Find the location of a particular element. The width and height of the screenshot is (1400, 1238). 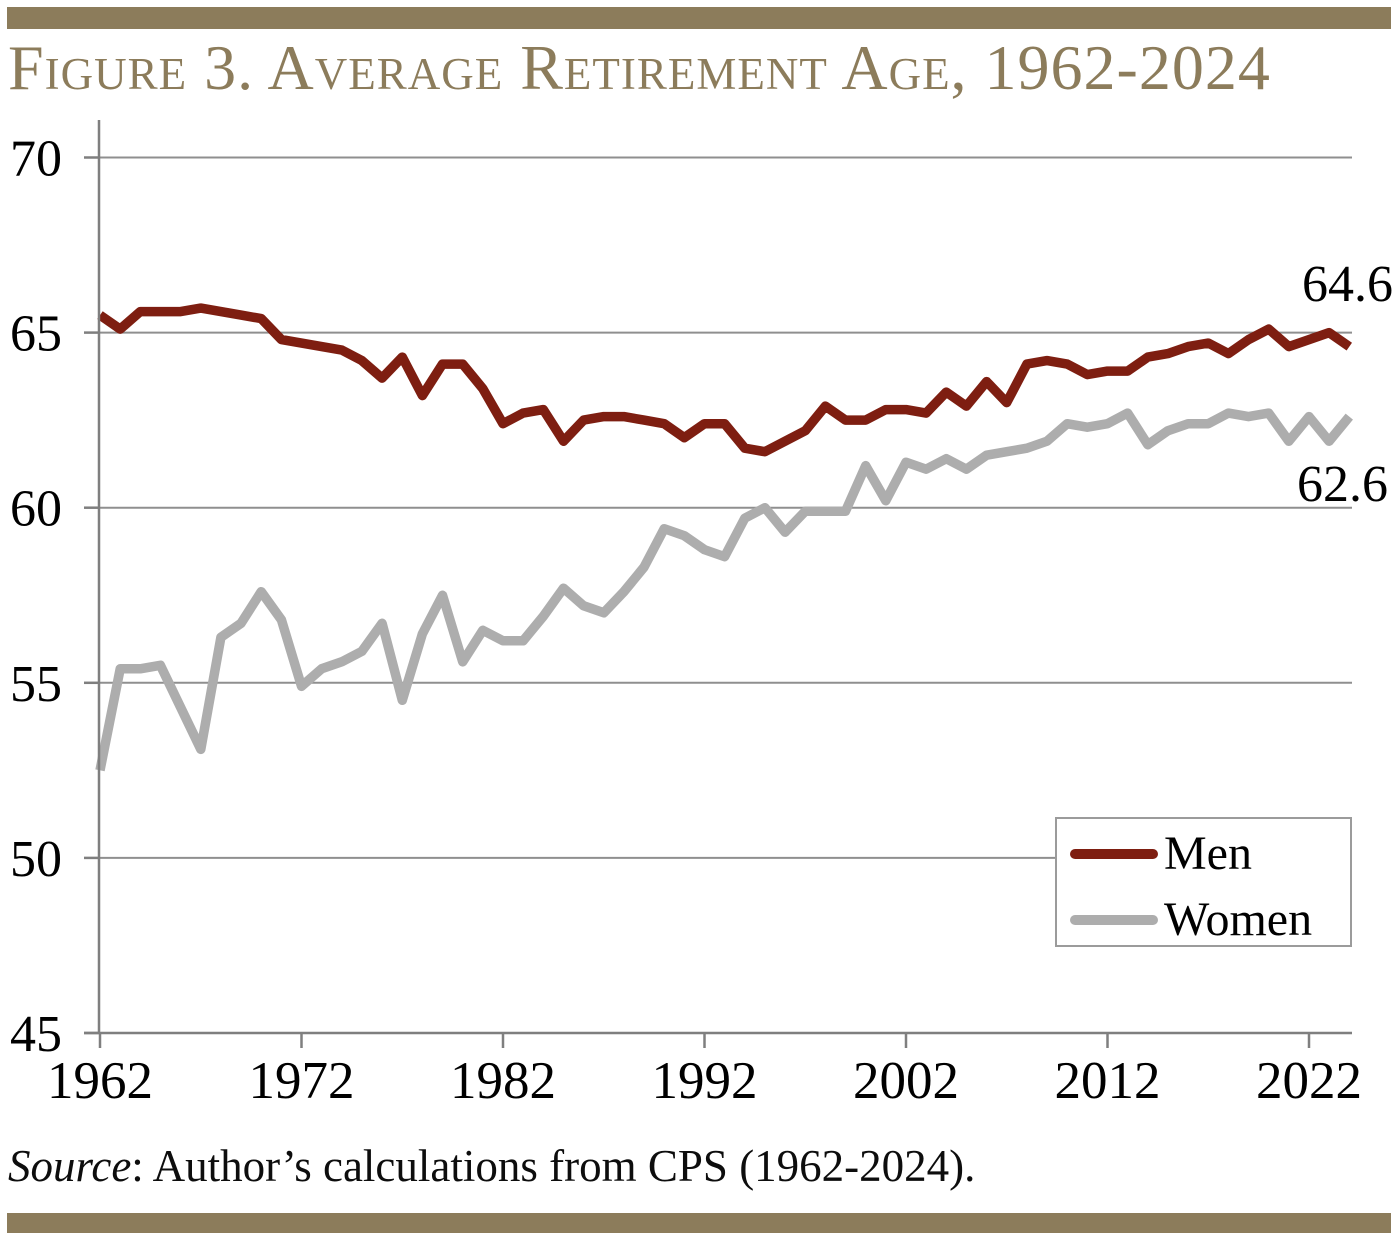

bottom-accent-bar is located at coordinates (699, 1223).